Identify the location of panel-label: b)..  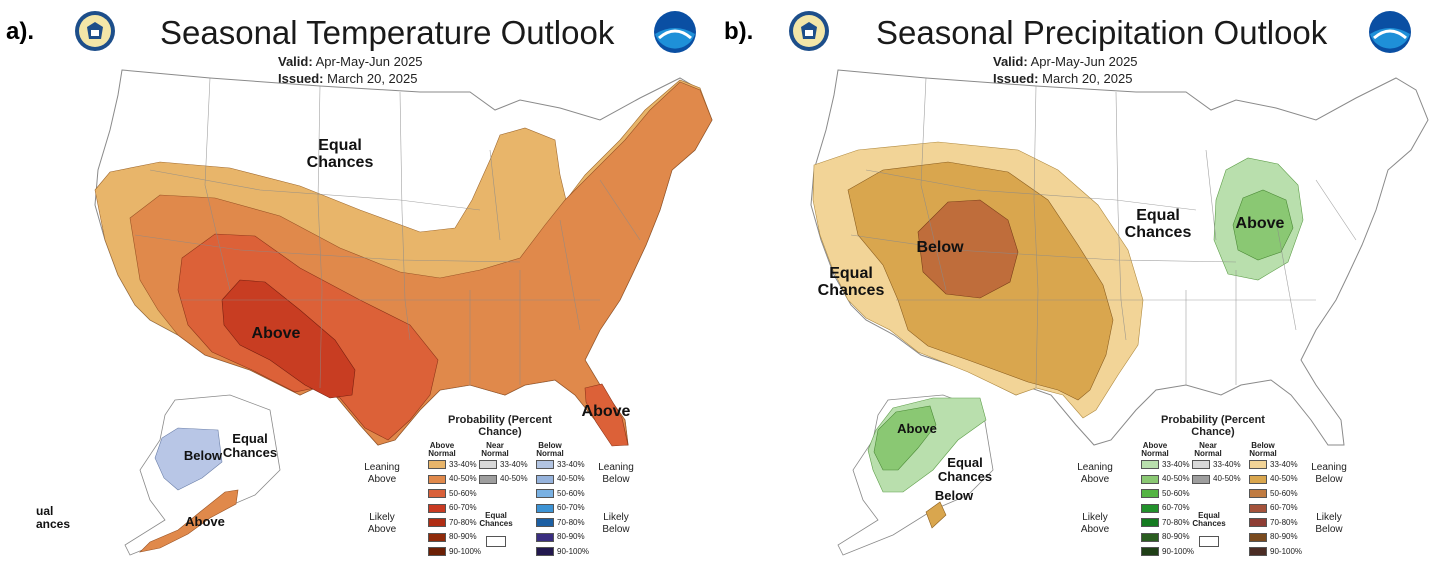
(739, 31).